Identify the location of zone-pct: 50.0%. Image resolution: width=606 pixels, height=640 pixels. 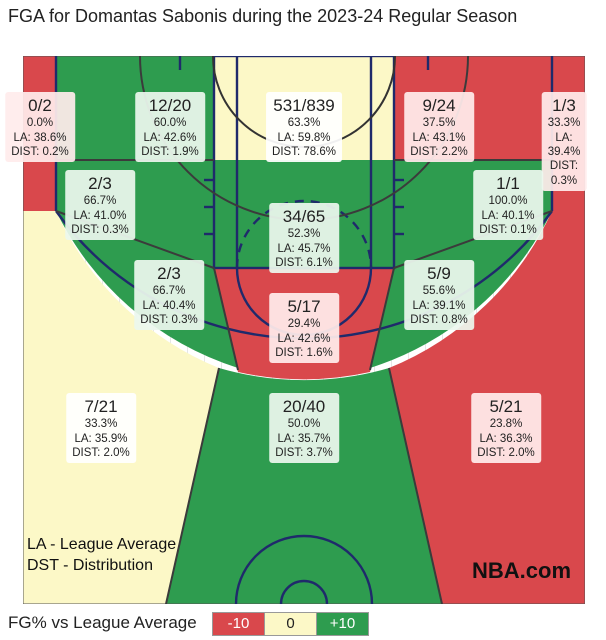
(304, 424).